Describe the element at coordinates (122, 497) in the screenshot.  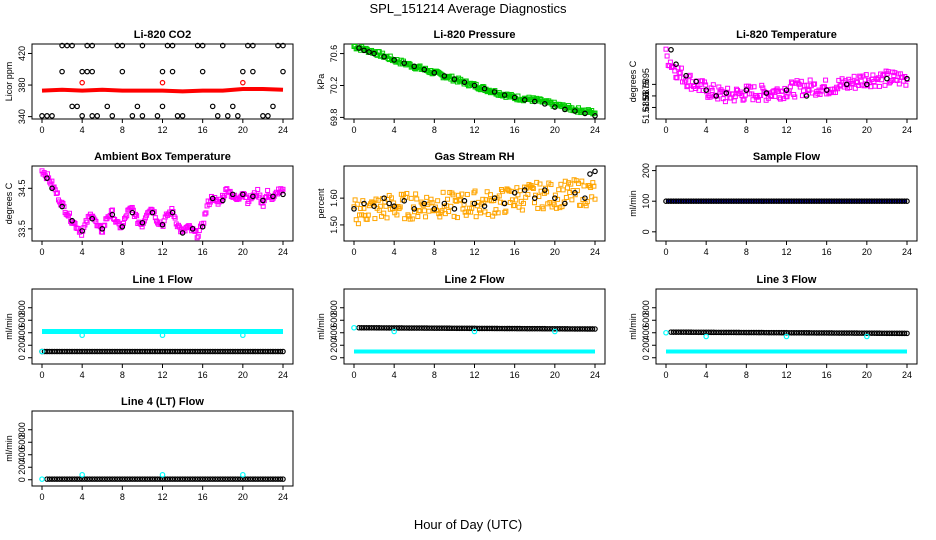
I see `x-tick-label: 8` at that location.